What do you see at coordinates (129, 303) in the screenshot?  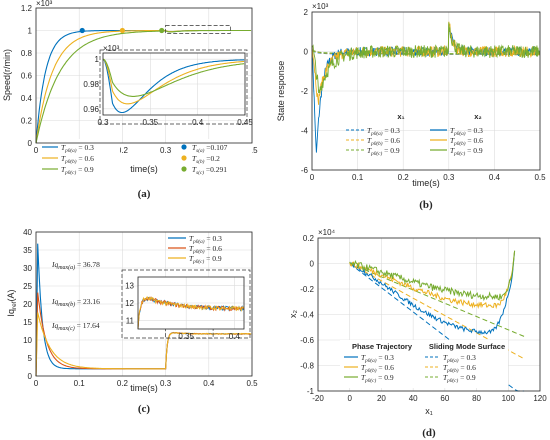 I see `y-tick-label: 12` at bounding box center [129, 303].